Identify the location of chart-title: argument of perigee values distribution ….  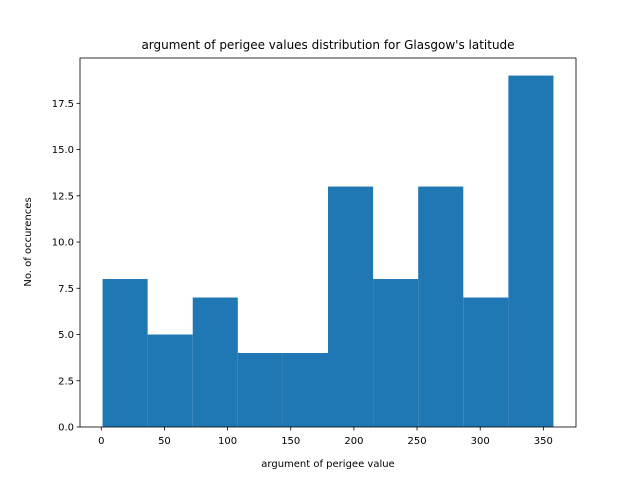
(327, 45).